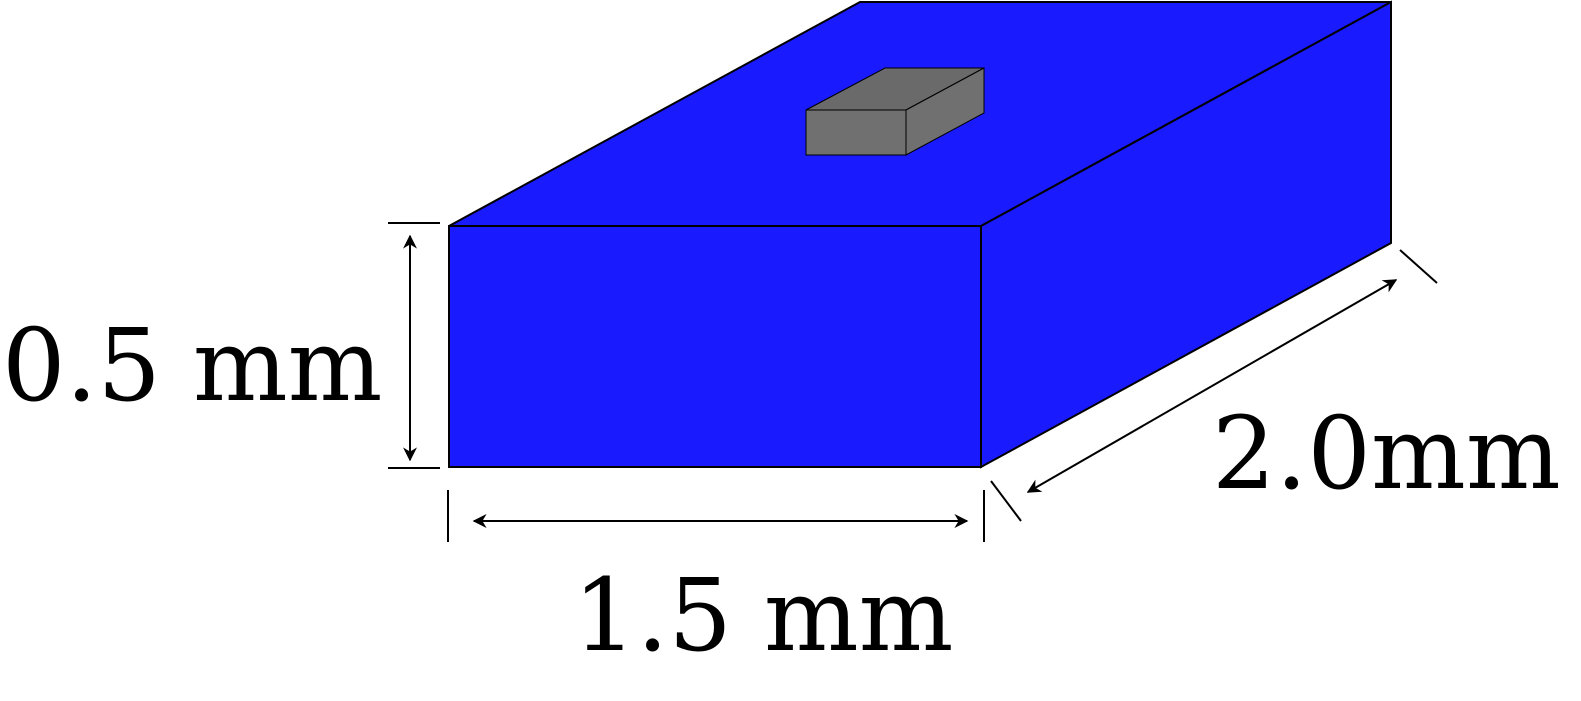 The image size is (1581, 701). Describe the element at coordinates (1006, 501) in the screenshot. I see `depth-extension-front` at that location.